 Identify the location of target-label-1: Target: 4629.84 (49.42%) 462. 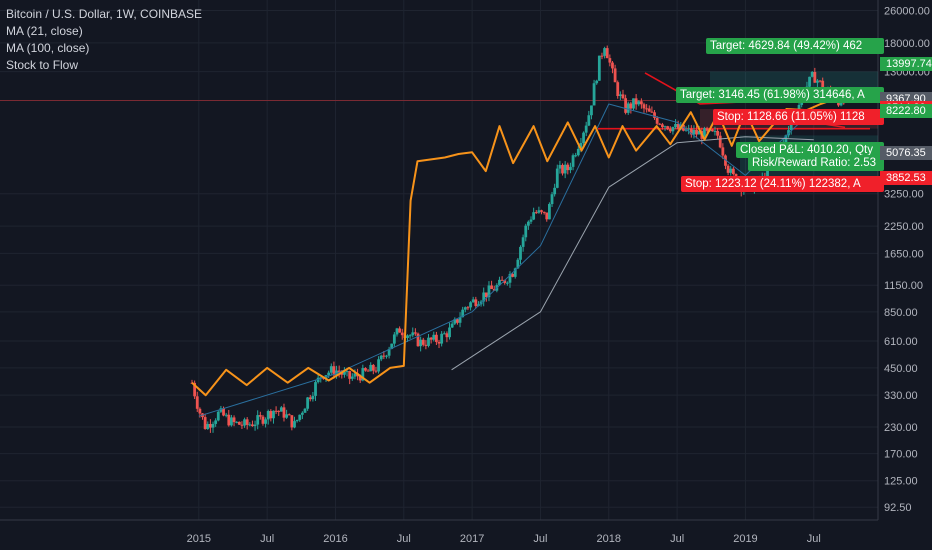
(795, 46).